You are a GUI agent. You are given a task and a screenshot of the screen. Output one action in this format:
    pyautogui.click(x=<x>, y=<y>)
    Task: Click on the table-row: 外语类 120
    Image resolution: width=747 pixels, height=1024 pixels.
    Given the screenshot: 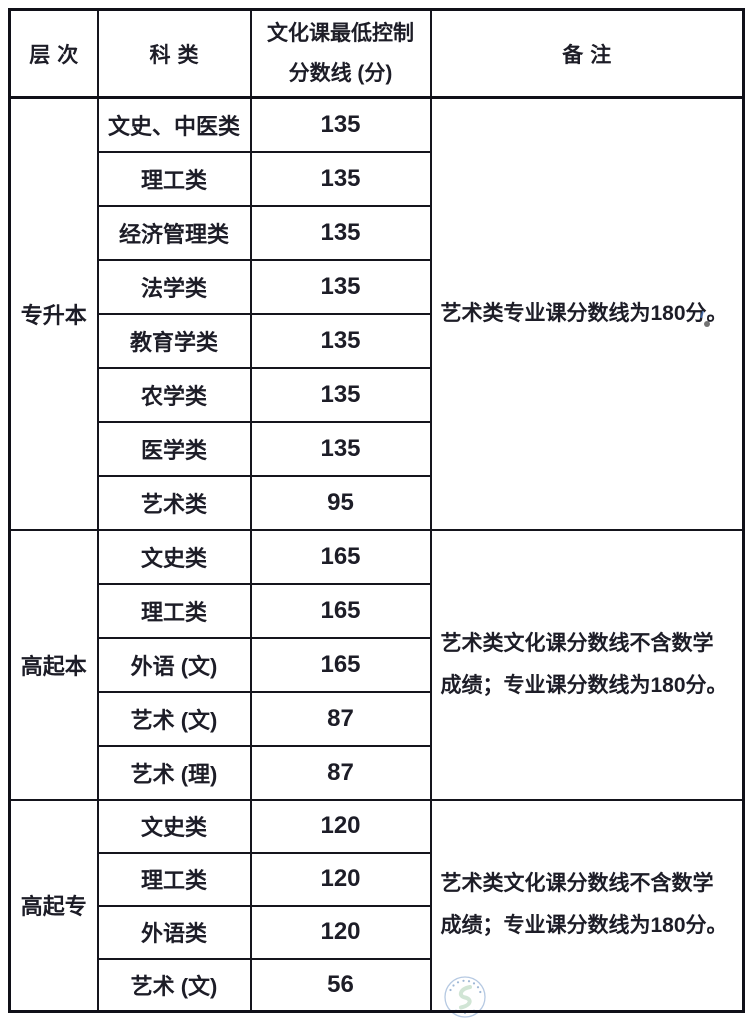 What is the action you would take?
    pyautogui.click(x=377, y=932)
    